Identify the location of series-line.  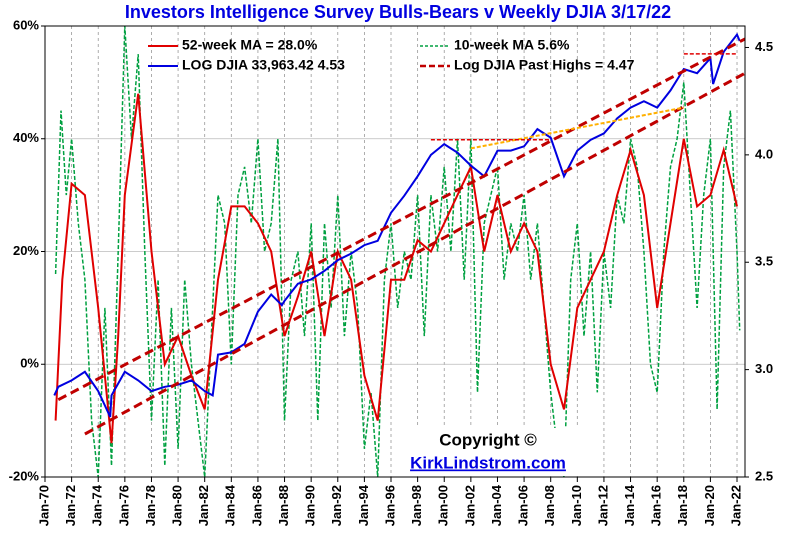
(577, 128).